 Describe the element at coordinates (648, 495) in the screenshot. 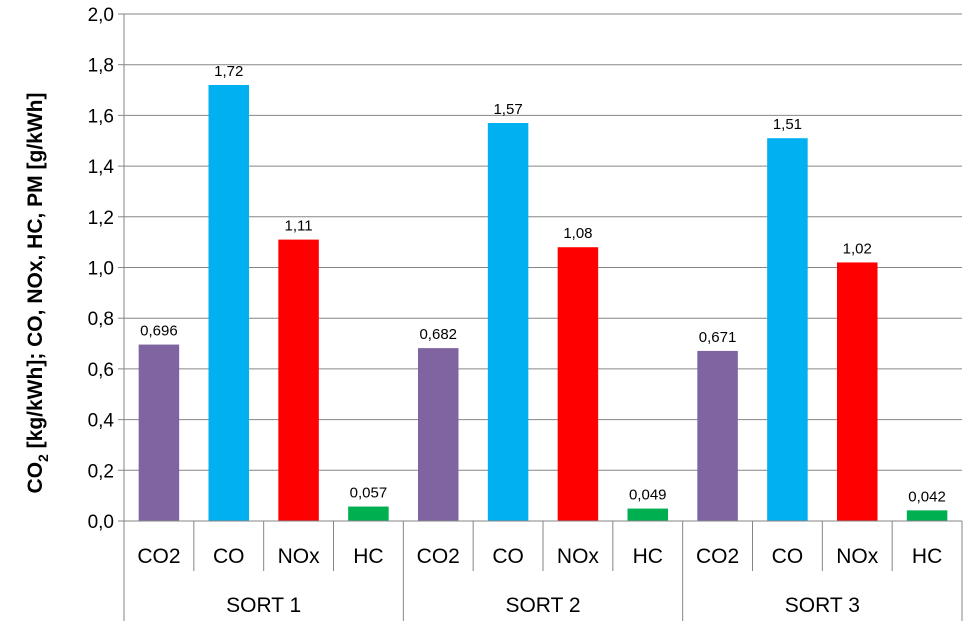

I see `data-label: 0,049` at that location.